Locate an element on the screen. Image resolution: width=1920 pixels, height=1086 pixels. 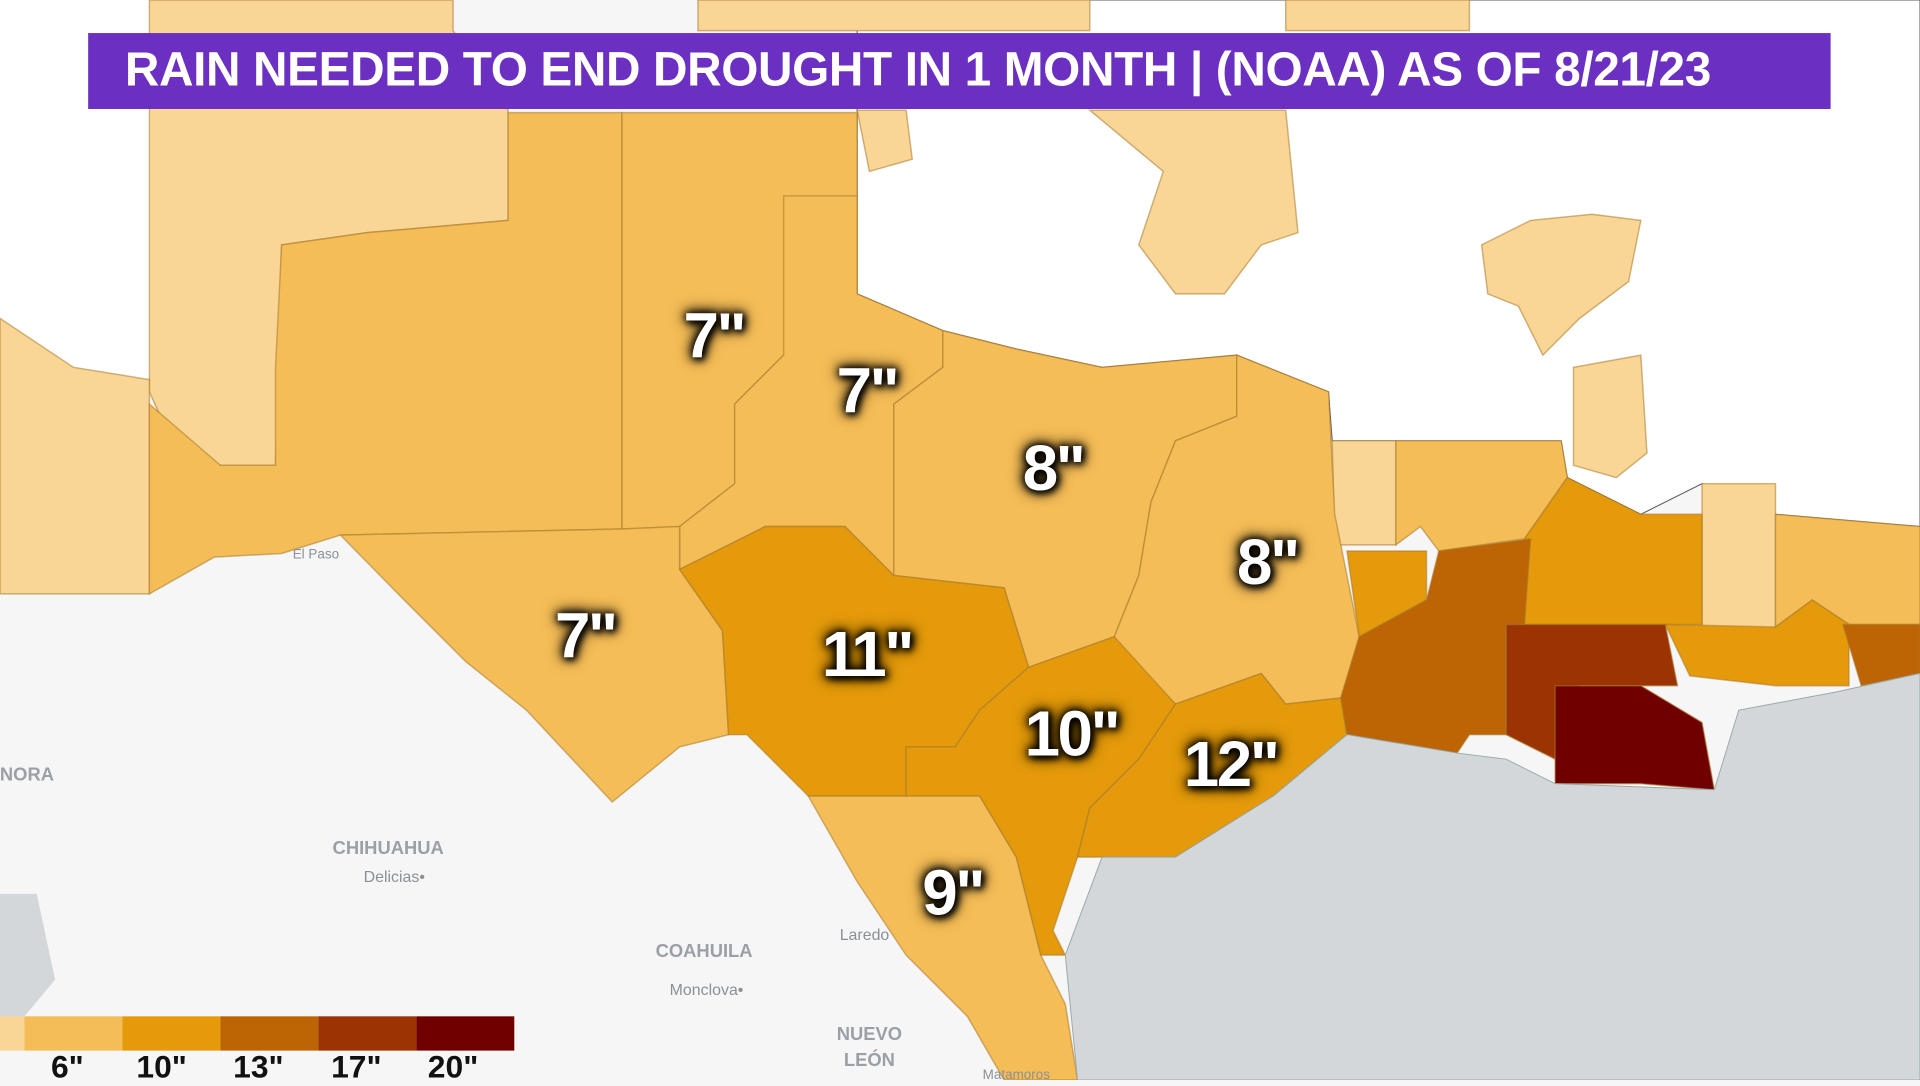
legend-label-20: 20" is located at coordinates (453, 1066).